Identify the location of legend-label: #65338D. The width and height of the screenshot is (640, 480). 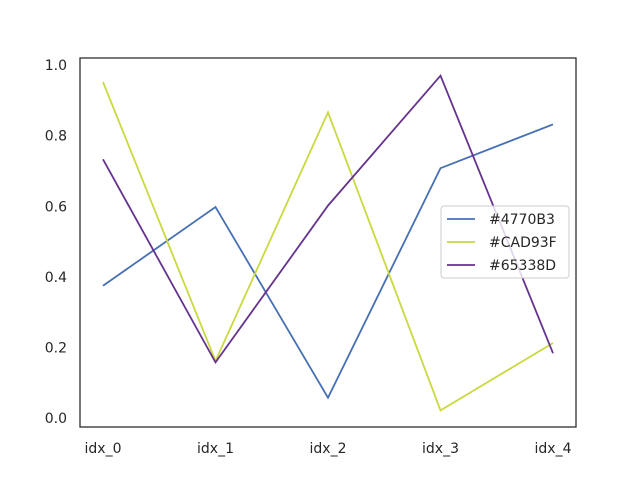
(522, 266).